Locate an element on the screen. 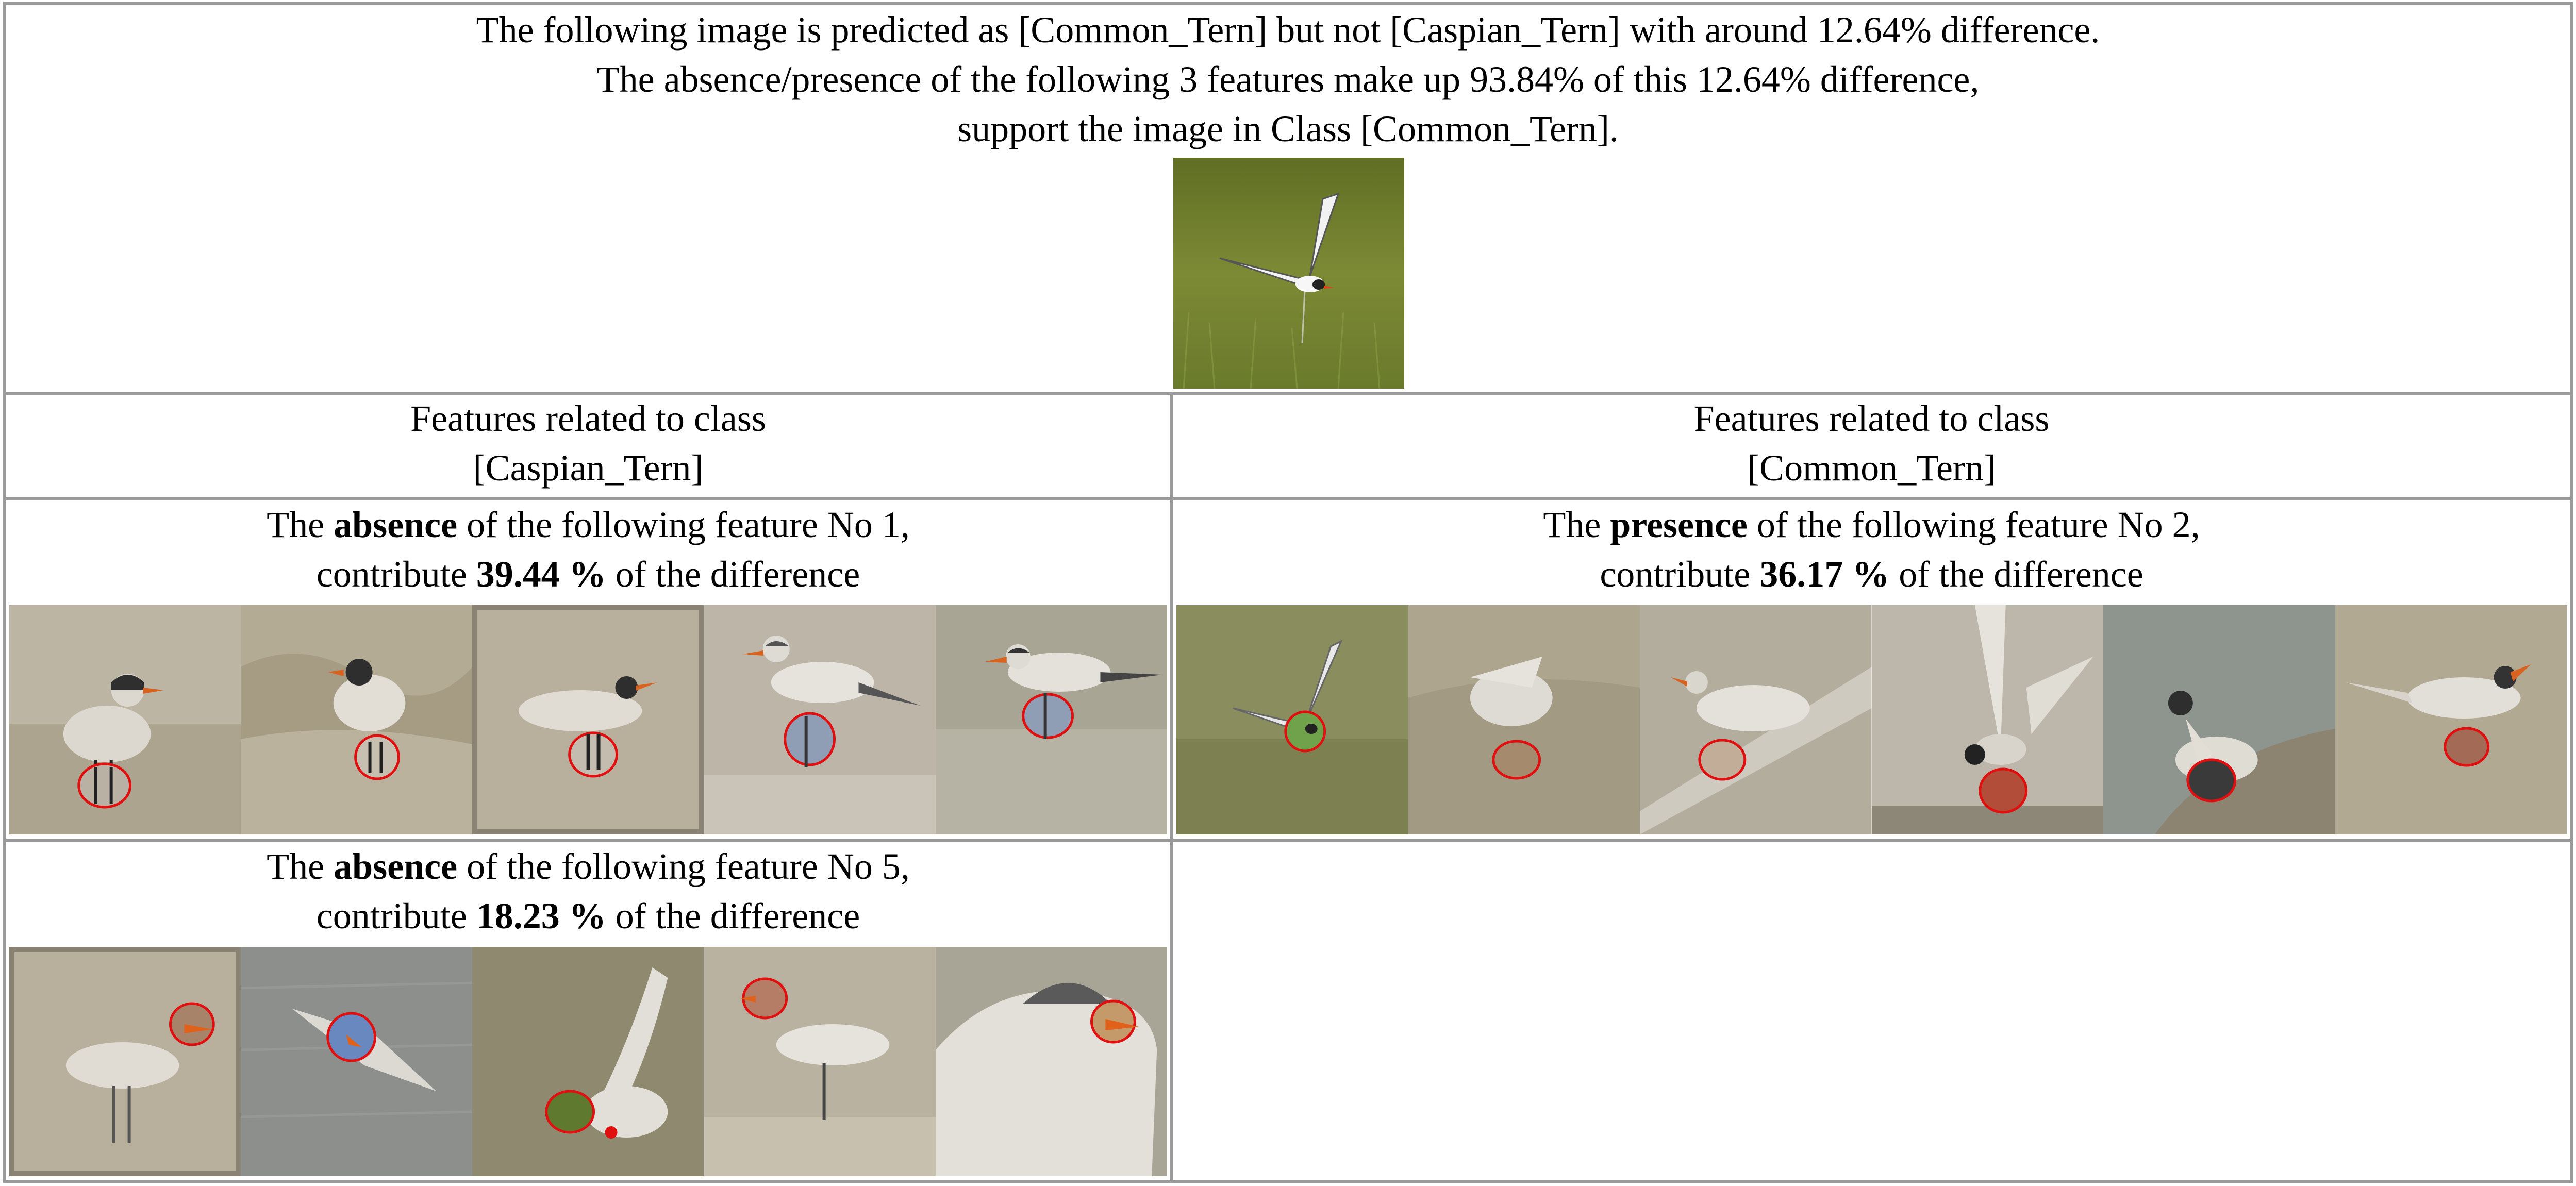 The width and height of the screenshot is (2576, 1186). feature-1-suffix: of the following feature No 1, is located at coordinates (684, 524).